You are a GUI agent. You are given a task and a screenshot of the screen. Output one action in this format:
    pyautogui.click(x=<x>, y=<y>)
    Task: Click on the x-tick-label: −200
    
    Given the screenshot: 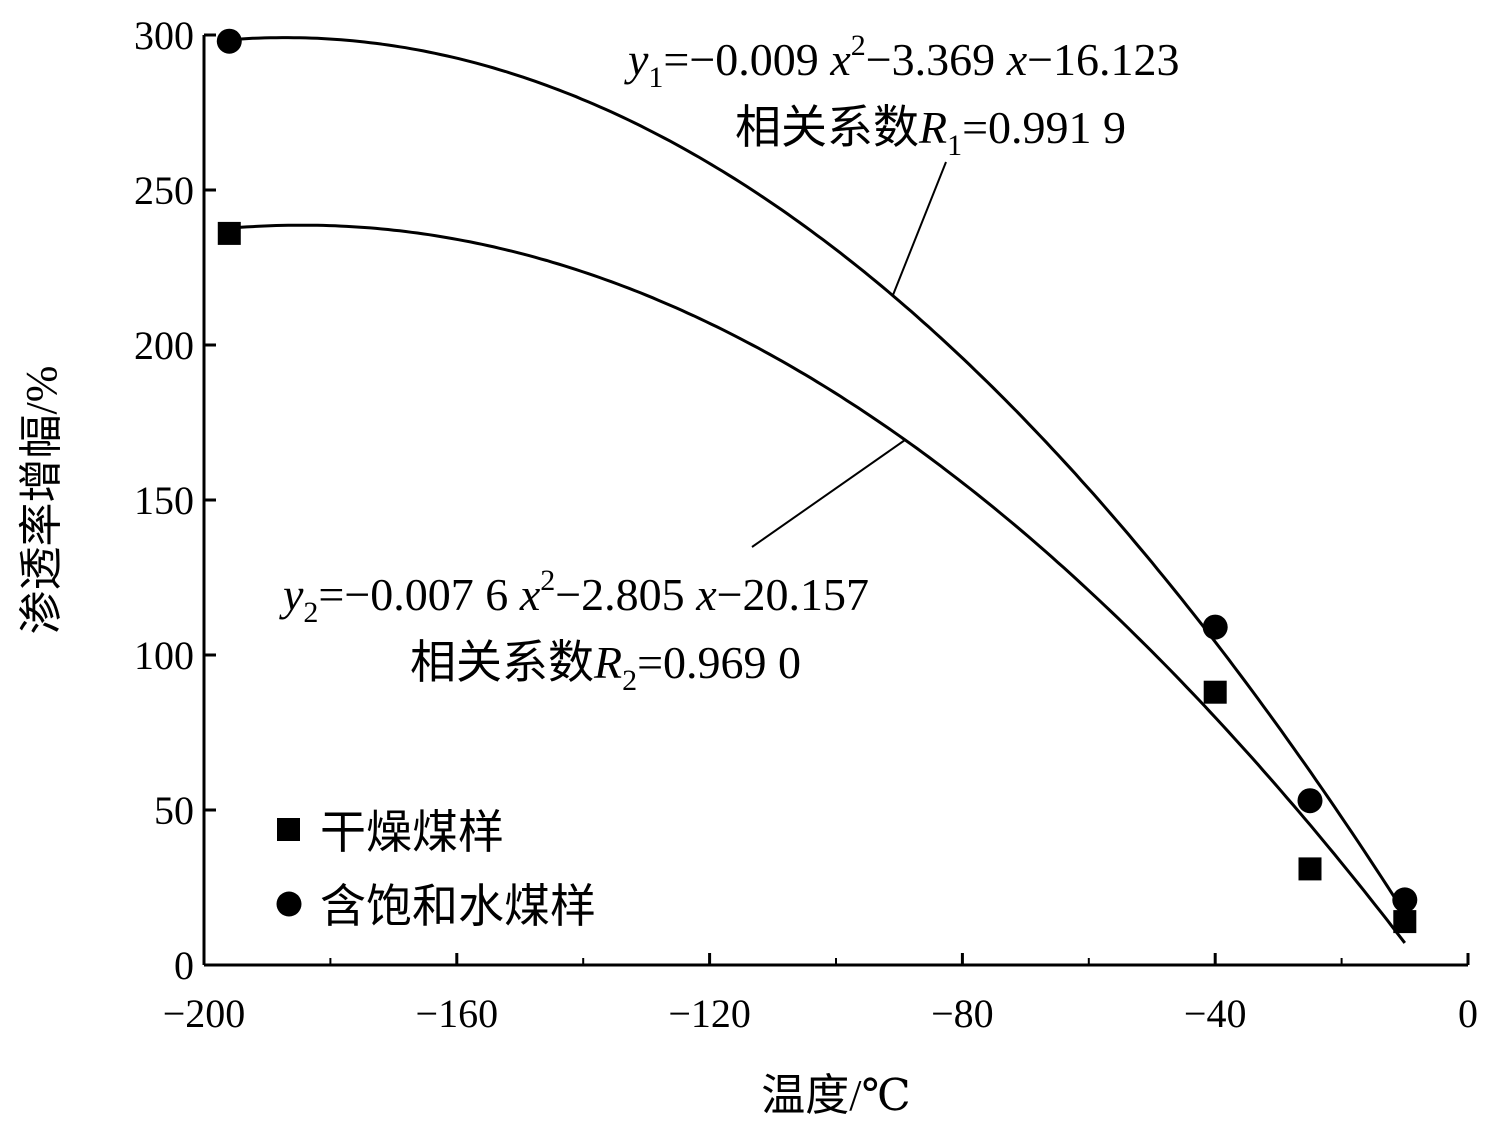 What is the action you would take?
    pyautogui.click(x=204, y=1013)
    